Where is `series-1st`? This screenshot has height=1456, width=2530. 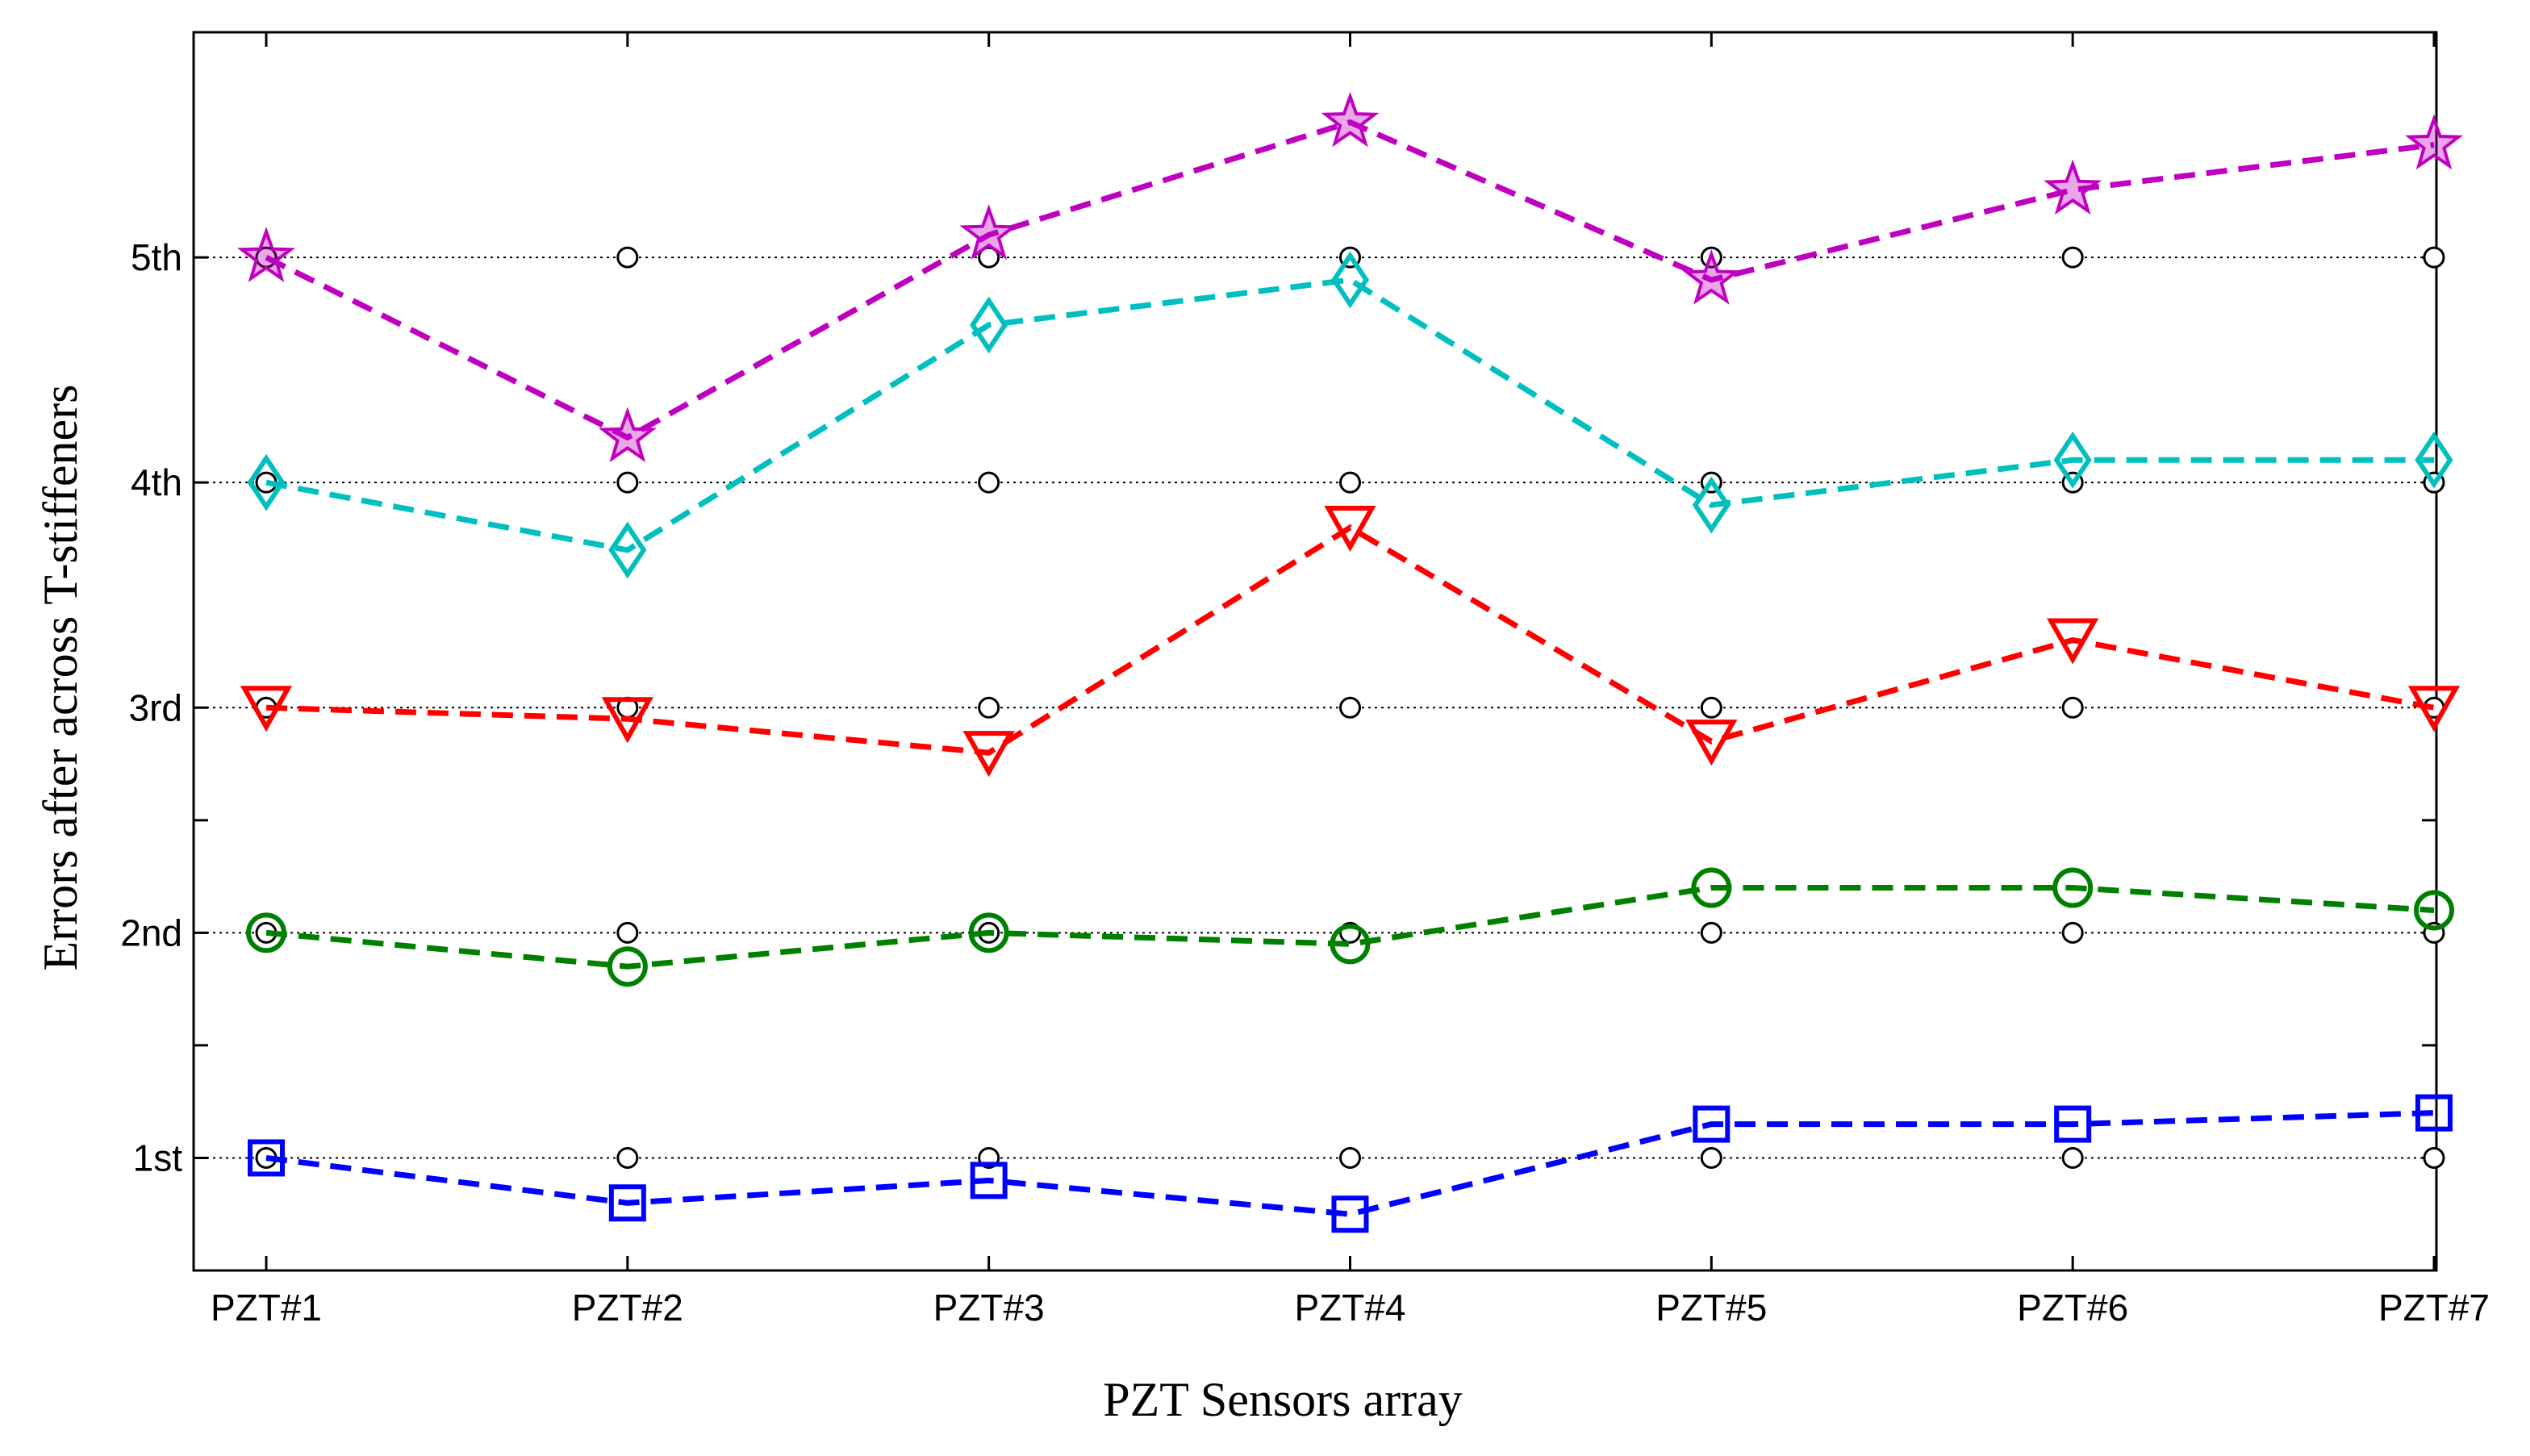
series-1st is located at coordinates (1350, 1163).